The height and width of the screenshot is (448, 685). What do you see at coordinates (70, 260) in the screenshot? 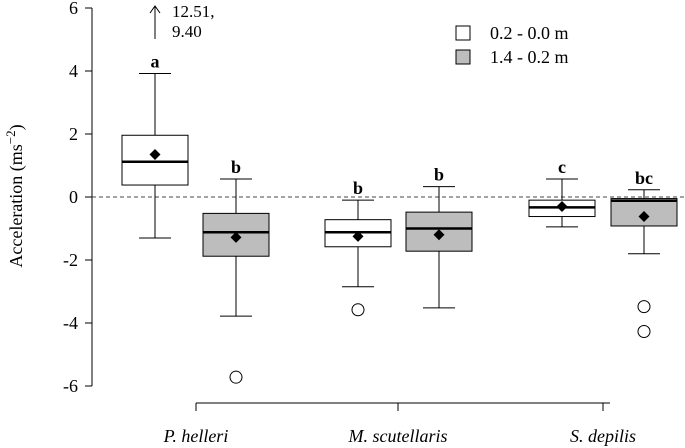
I see `y-tick-label: -2` at bounding box center [70, 260].